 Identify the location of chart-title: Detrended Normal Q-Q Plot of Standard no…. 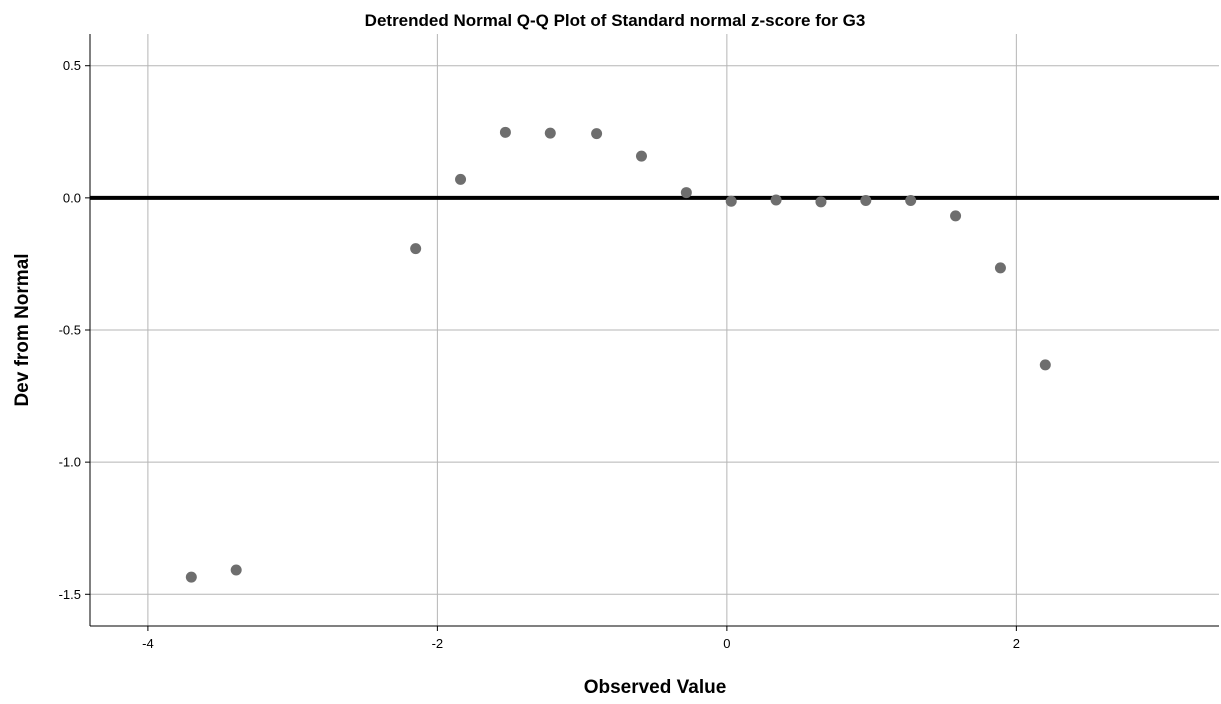
(615, 20).